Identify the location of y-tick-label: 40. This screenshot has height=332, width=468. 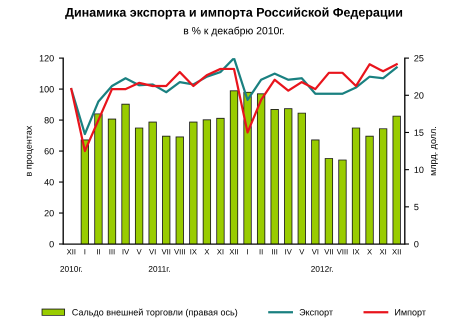
(49, 182).